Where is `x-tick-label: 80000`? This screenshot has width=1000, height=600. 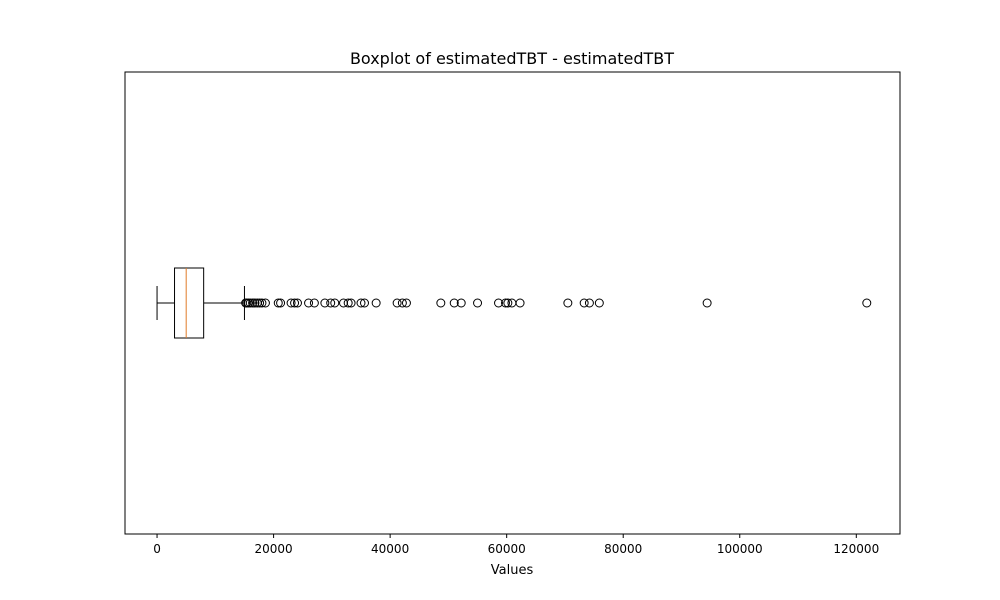 x-tick-label: 80000 is located at coordinates (623, 549).